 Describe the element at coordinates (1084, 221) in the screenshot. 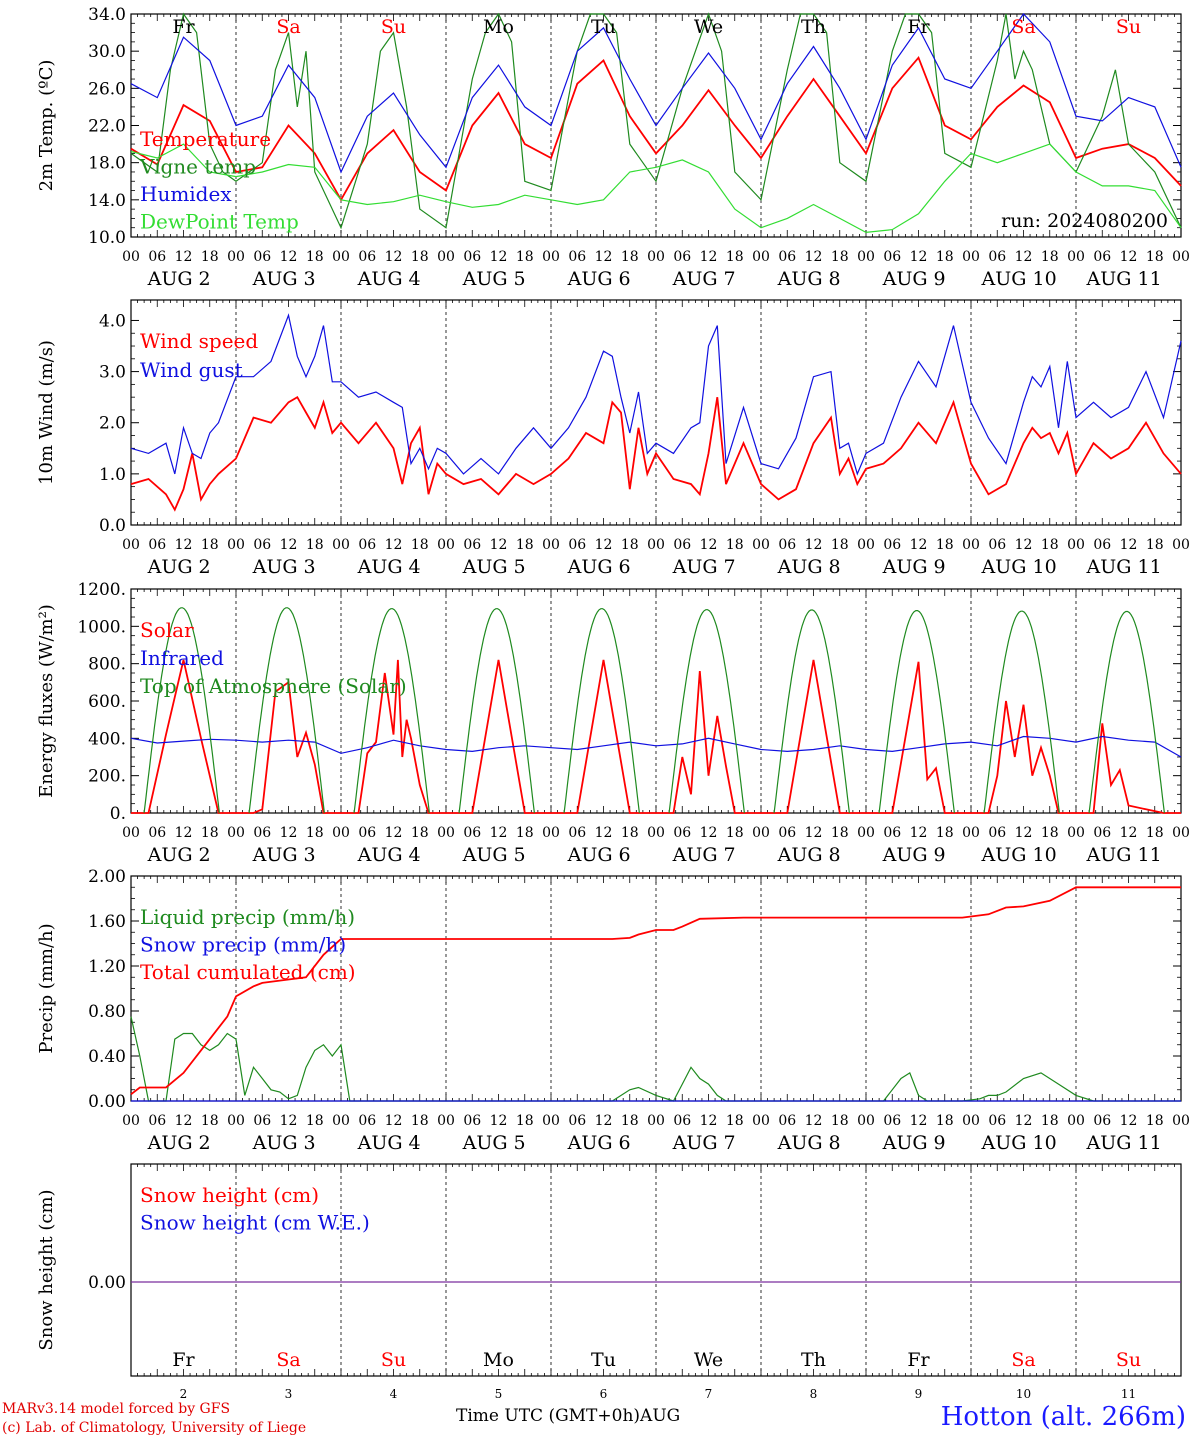

I see `run-label: run: 2024080200` at that location.